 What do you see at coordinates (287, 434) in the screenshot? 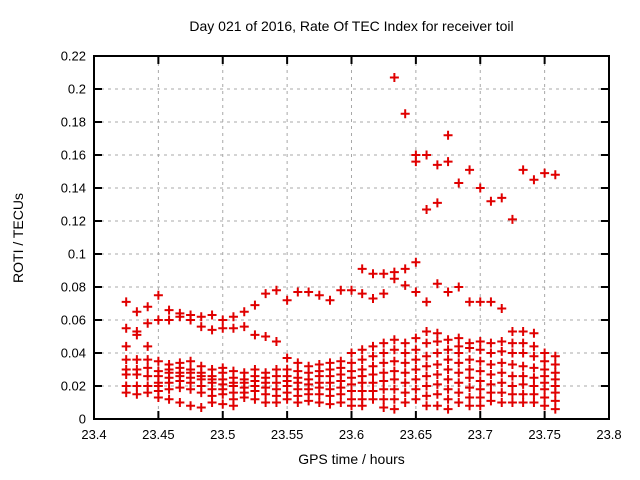
I see `x-tick-label: 23.55` at bounding box center [287, 434].